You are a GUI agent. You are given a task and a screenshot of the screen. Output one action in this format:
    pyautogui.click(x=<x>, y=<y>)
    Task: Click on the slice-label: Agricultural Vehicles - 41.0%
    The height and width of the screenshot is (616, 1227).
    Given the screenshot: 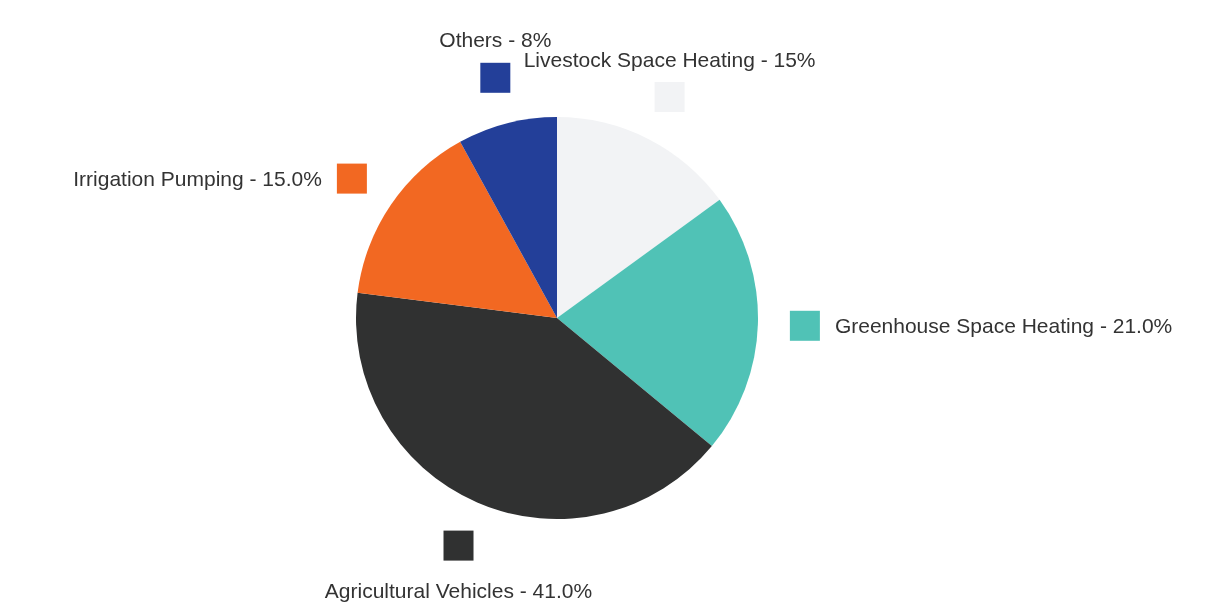 What is the action you would take?
    pyautogui.click(x=458, y=591)
    